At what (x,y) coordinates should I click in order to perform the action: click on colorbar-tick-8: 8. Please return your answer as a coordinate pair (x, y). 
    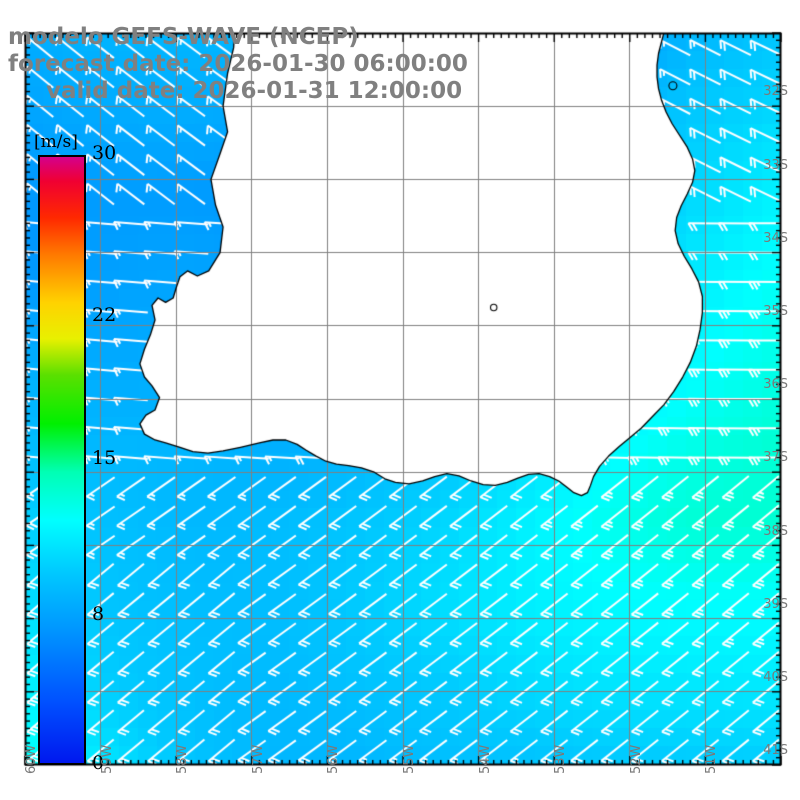
    Looking at the image, I should click on (98, 613).